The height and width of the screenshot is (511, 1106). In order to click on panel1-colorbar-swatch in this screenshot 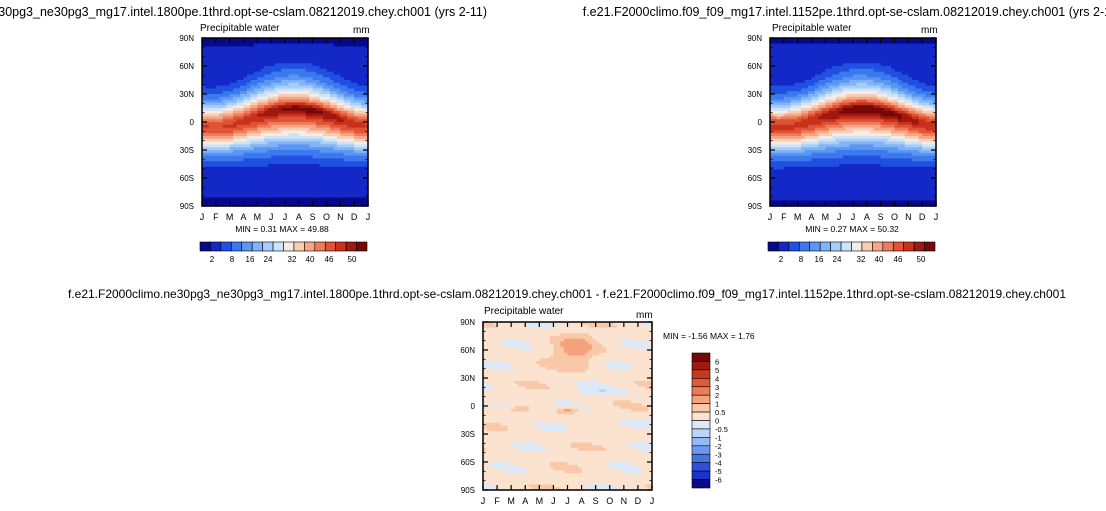, I will do `click(330, 246)`.